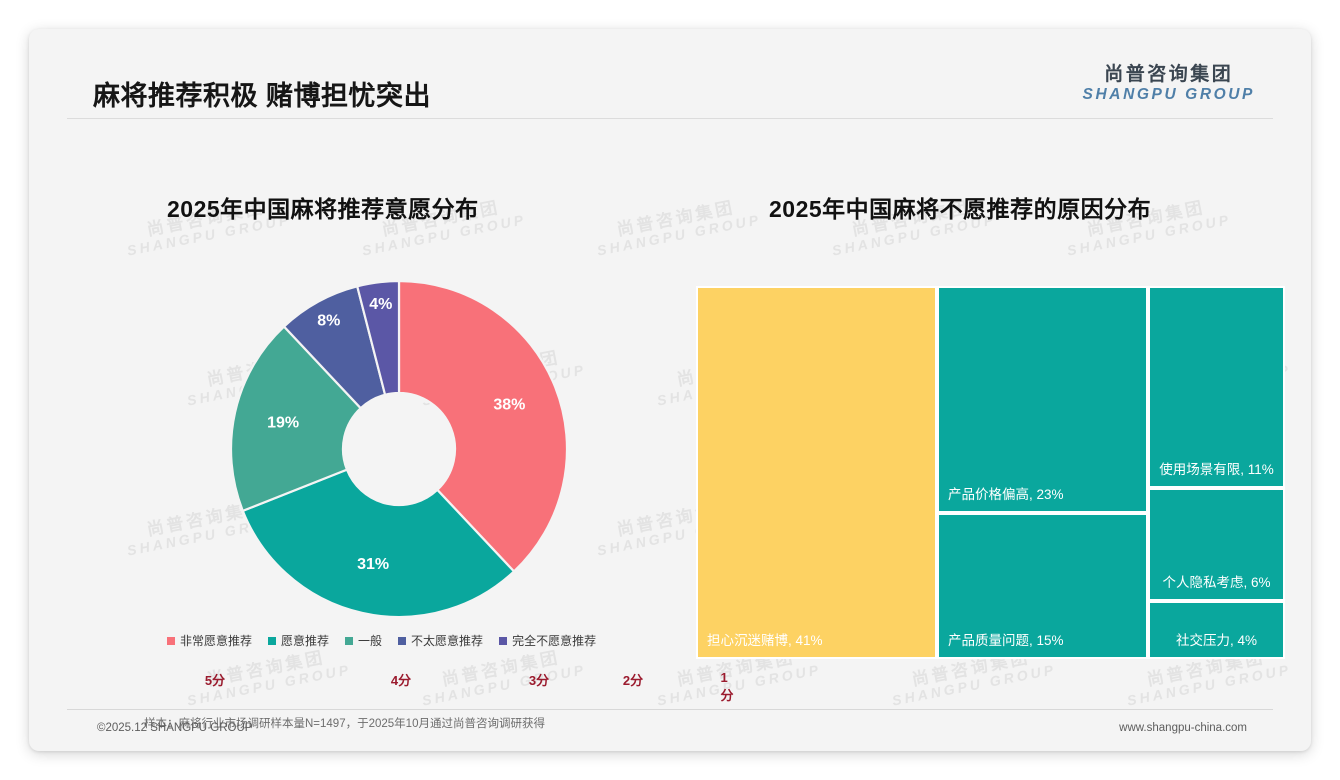 The height and width of the screenshot is (780, 1340). What do you see at coordinates (380, 304) in the screenshot?
I see `donut-slice-label: 4%` at bounding box center [380, 304].